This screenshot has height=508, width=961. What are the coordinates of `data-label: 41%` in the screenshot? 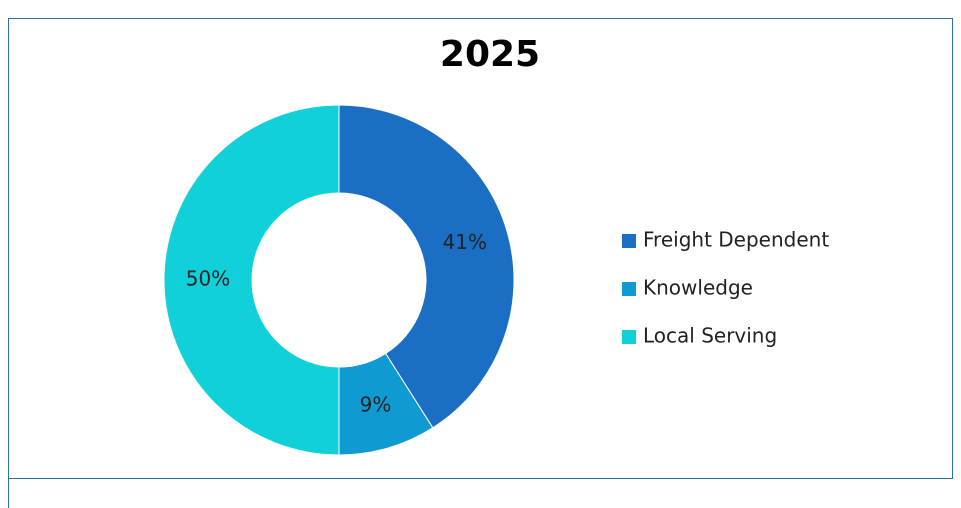 It's located at (465, 242).